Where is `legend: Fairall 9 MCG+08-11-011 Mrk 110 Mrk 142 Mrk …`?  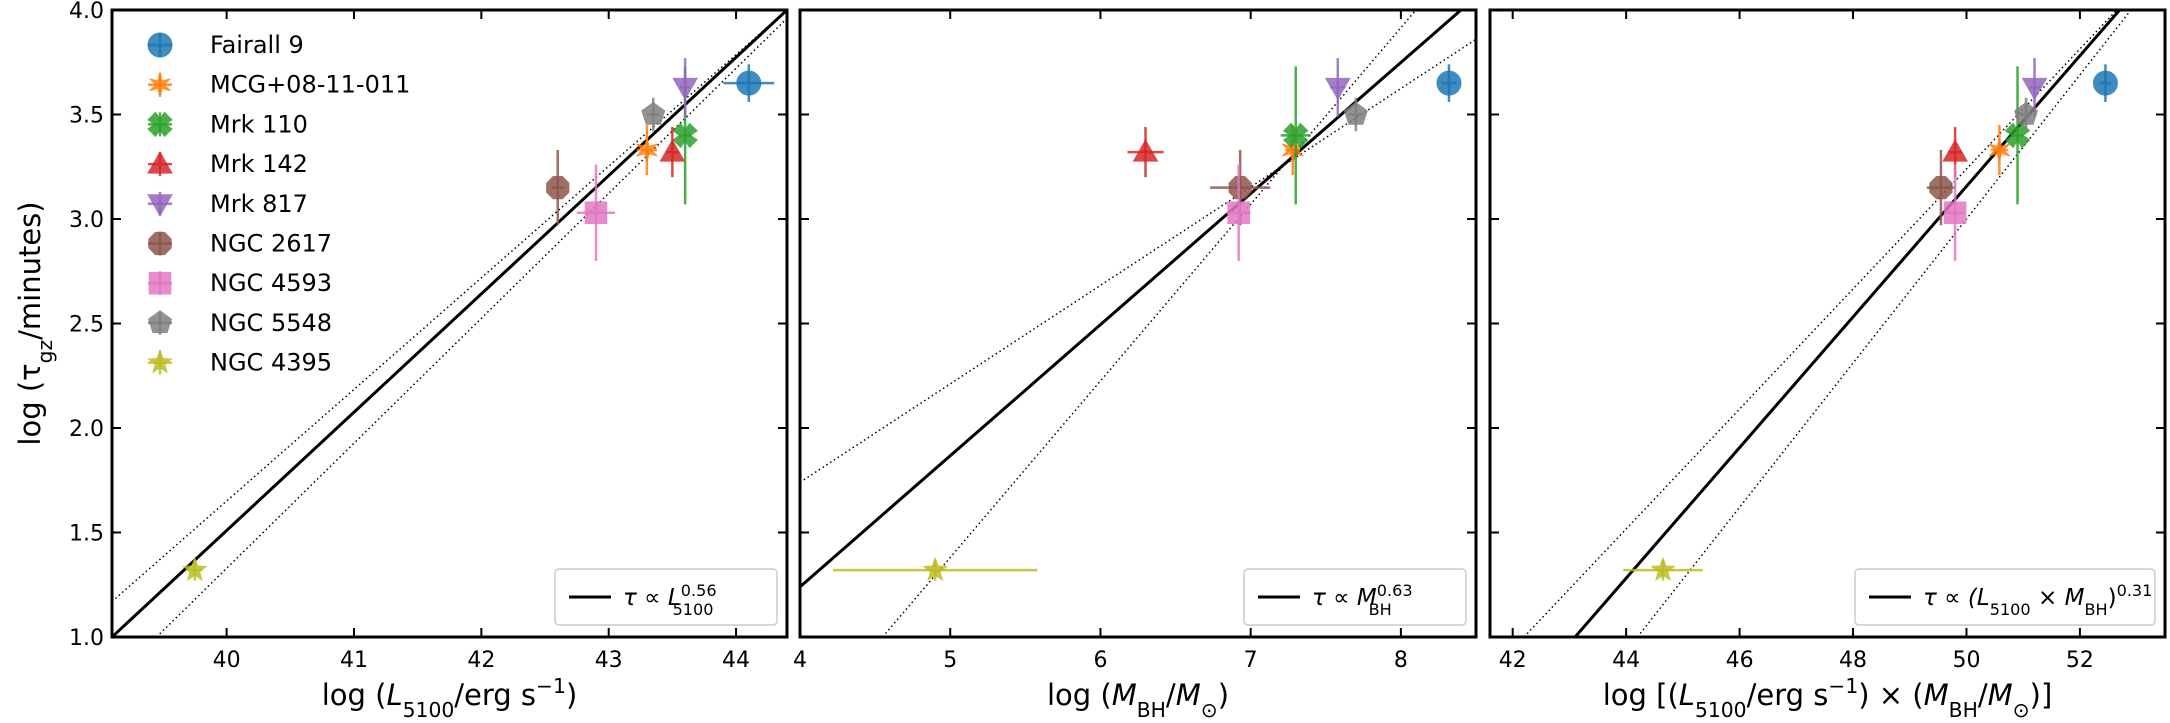 legend: Fairall 9 MCG+08-11-011 Mrk 110 Mrk 142 Mrk … is located at coordinates (278, 204).